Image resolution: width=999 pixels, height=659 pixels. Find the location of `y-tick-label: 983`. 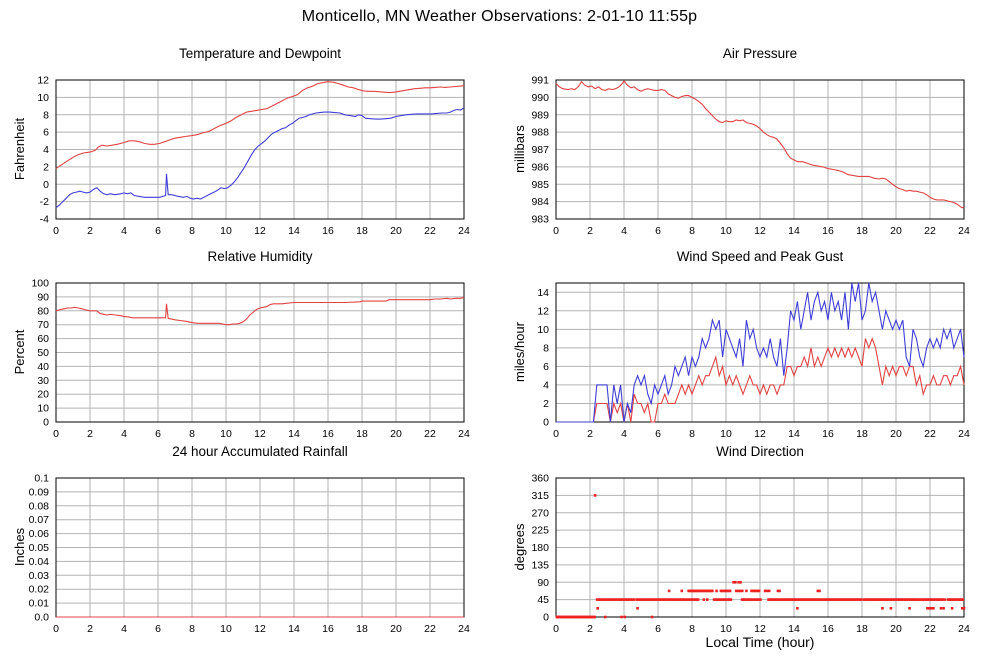

y-tick-label: 983 is located at coordinates (540, 220).